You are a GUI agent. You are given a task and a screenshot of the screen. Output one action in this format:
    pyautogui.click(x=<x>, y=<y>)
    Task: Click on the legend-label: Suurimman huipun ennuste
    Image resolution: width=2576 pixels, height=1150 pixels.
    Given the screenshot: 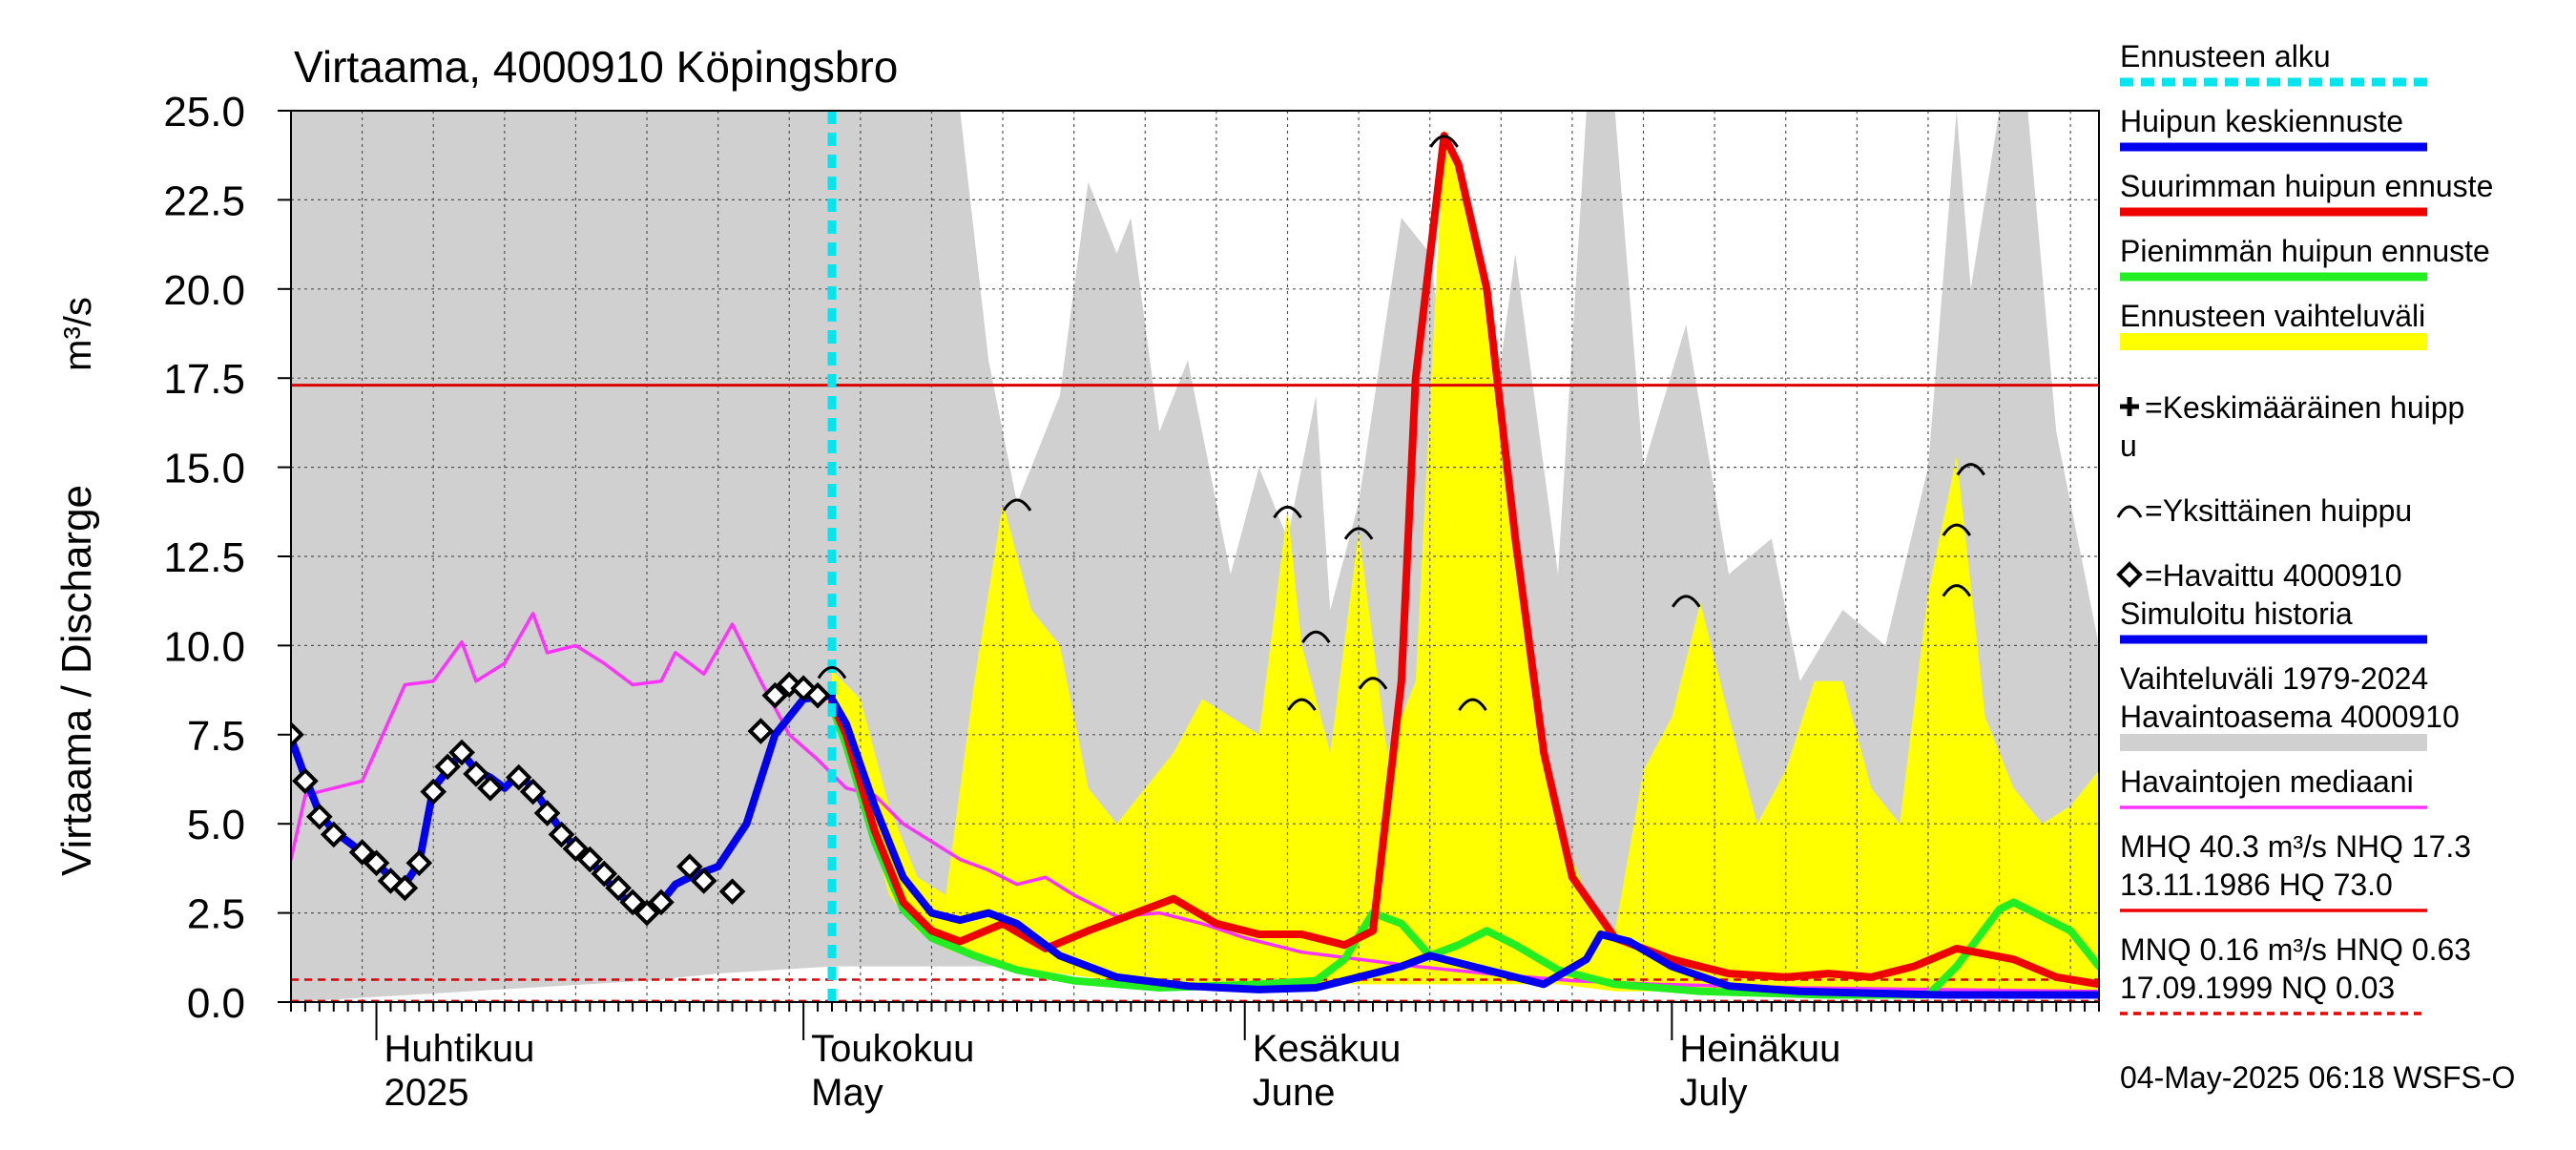 What is the action you would take?
    pyautogui.click(x=2306, y=186)
    